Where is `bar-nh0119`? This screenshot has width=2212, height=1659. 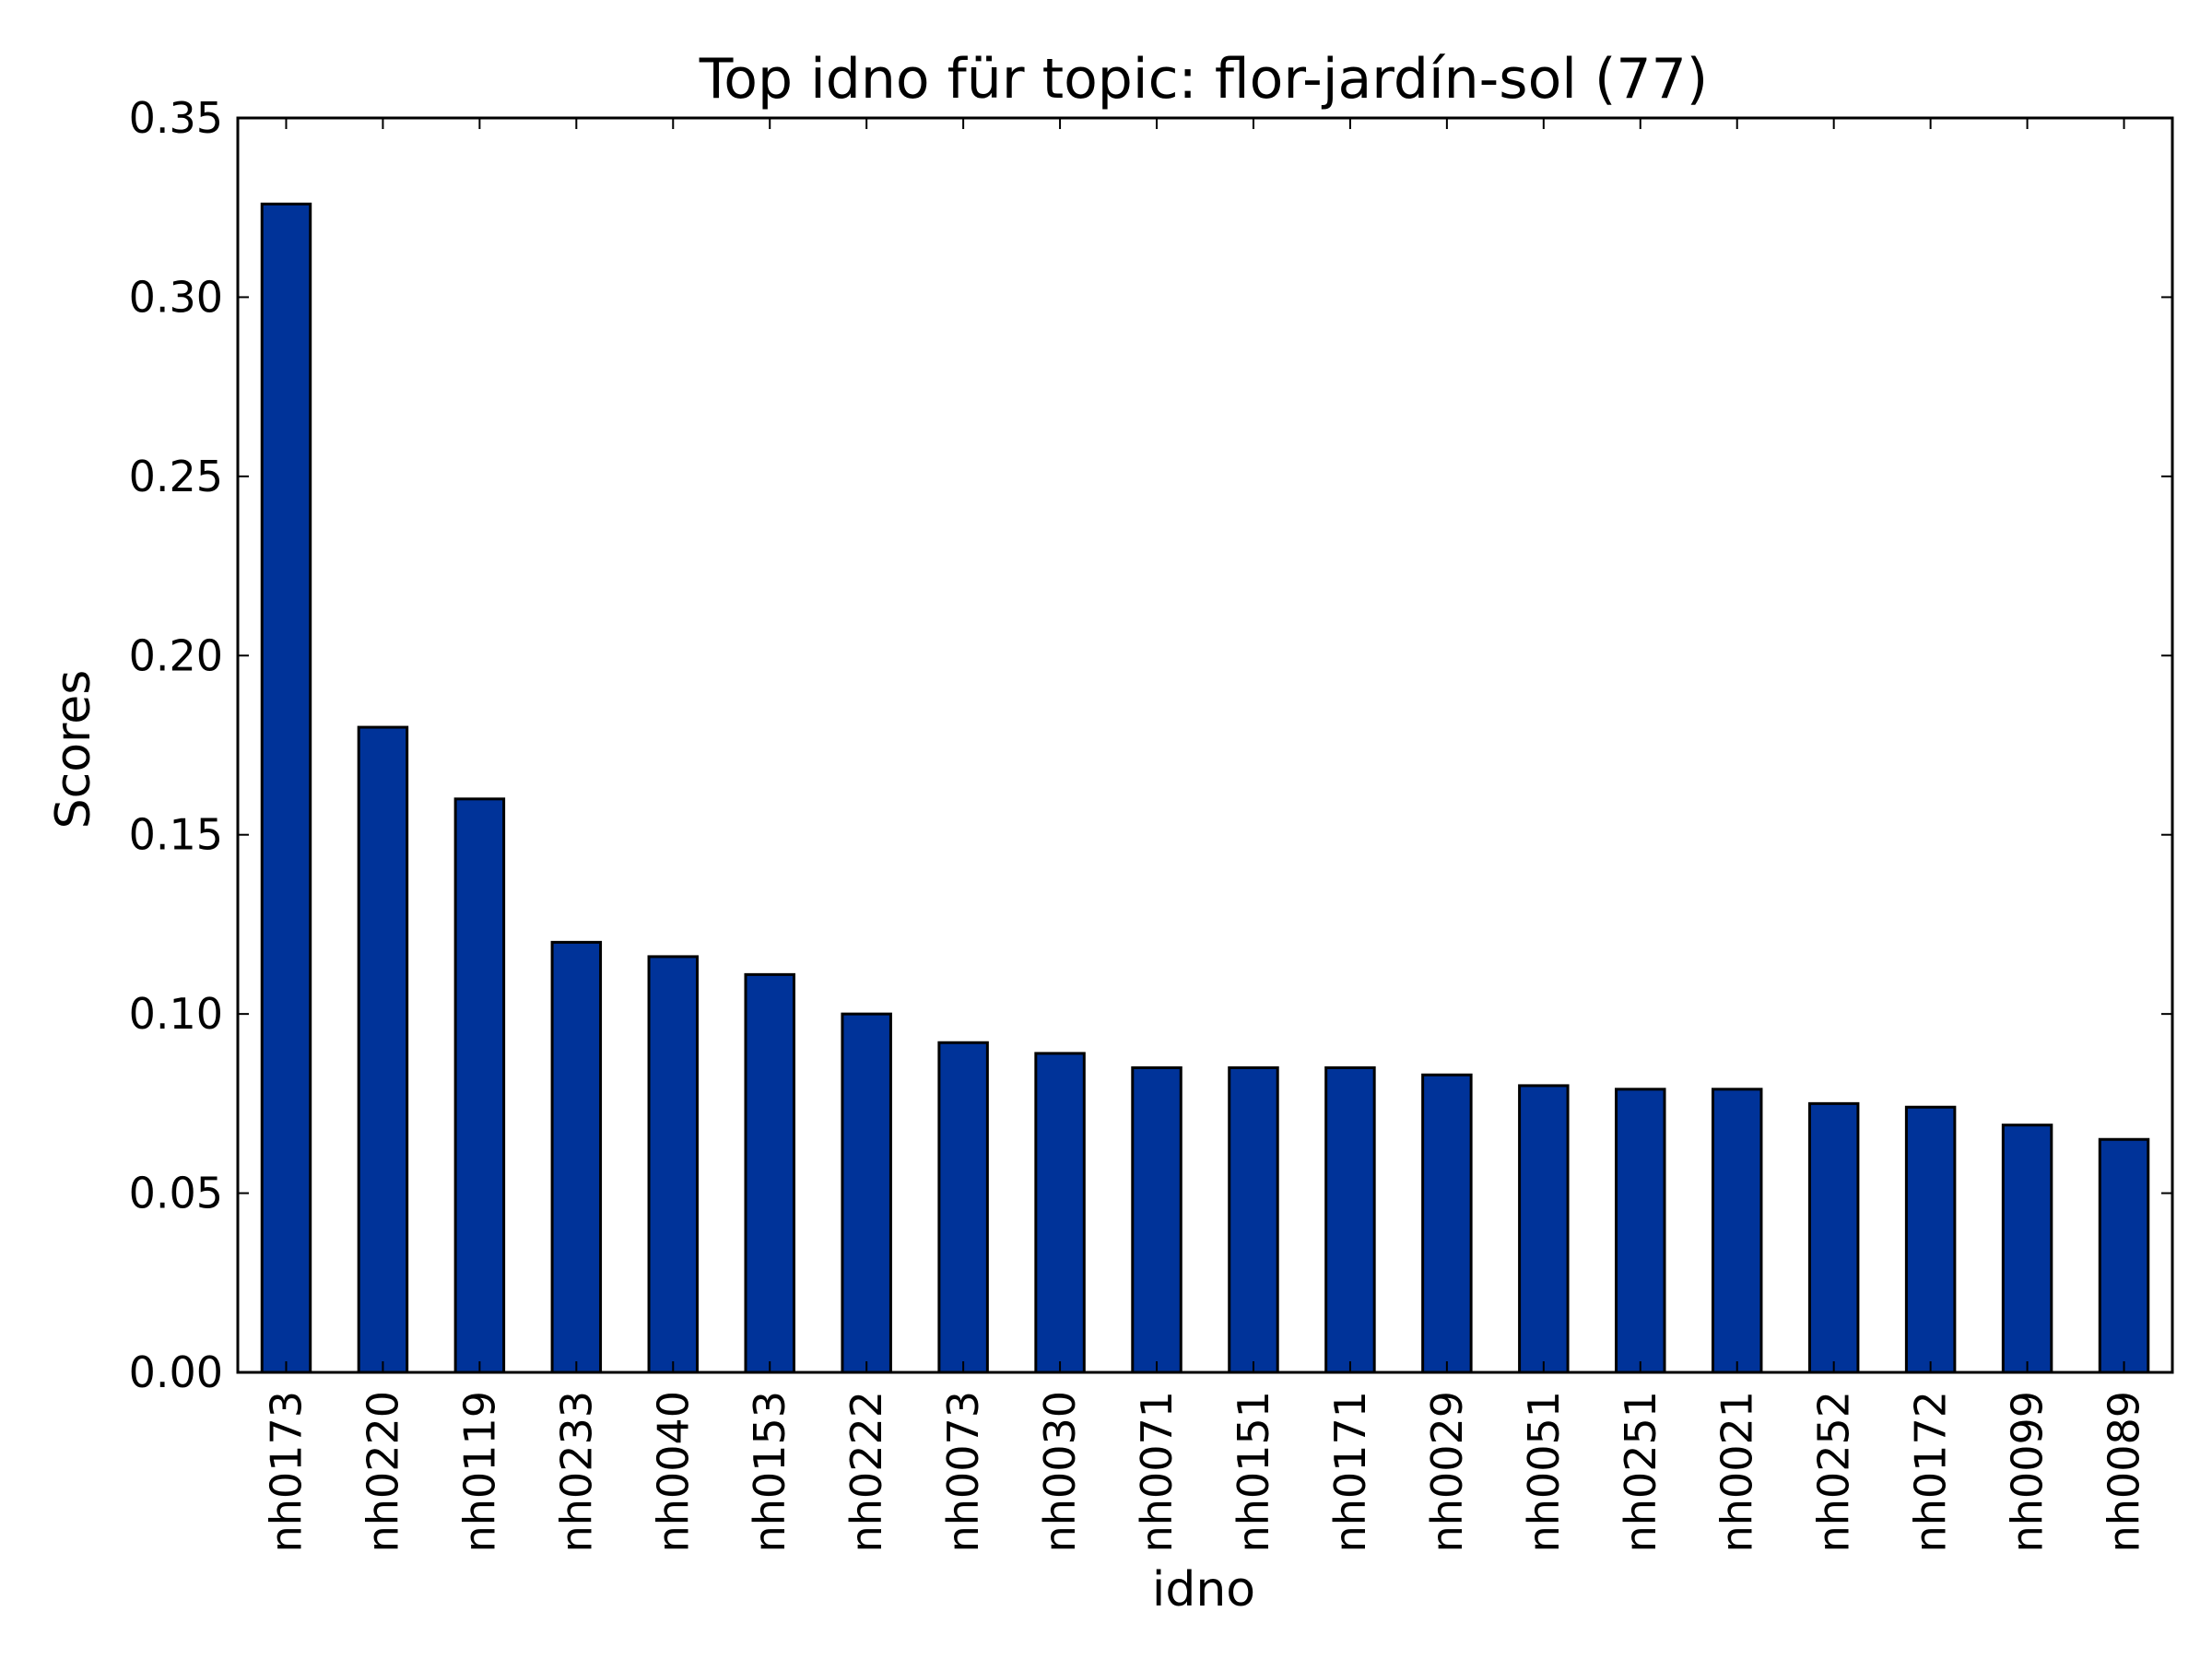 bar-nh0119 is located at coordinates (479, 1085).